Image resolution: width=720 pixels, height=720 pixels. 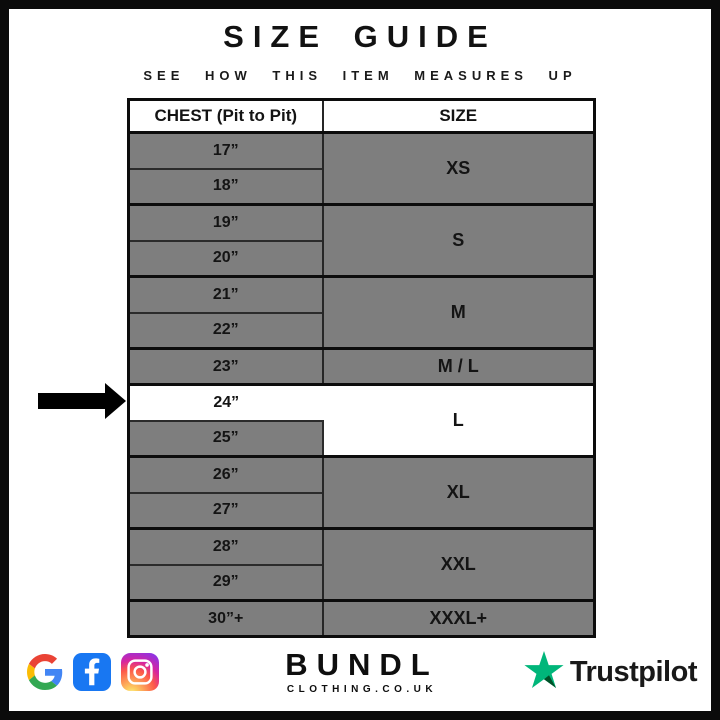 I want to click on table-row: 28” XXL, so click(x=361, y=564).